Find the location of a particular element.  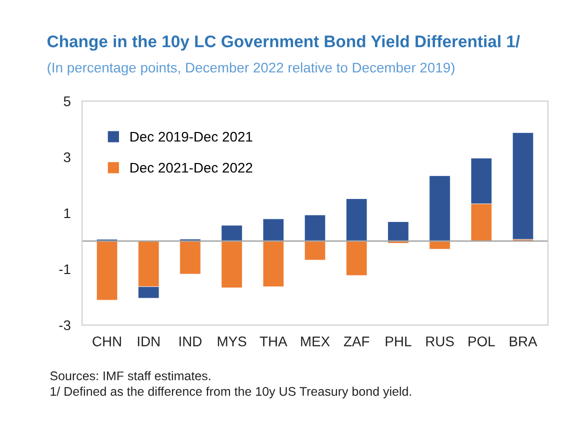

y-tick-label: 1 is located at coordinates (67, 213).